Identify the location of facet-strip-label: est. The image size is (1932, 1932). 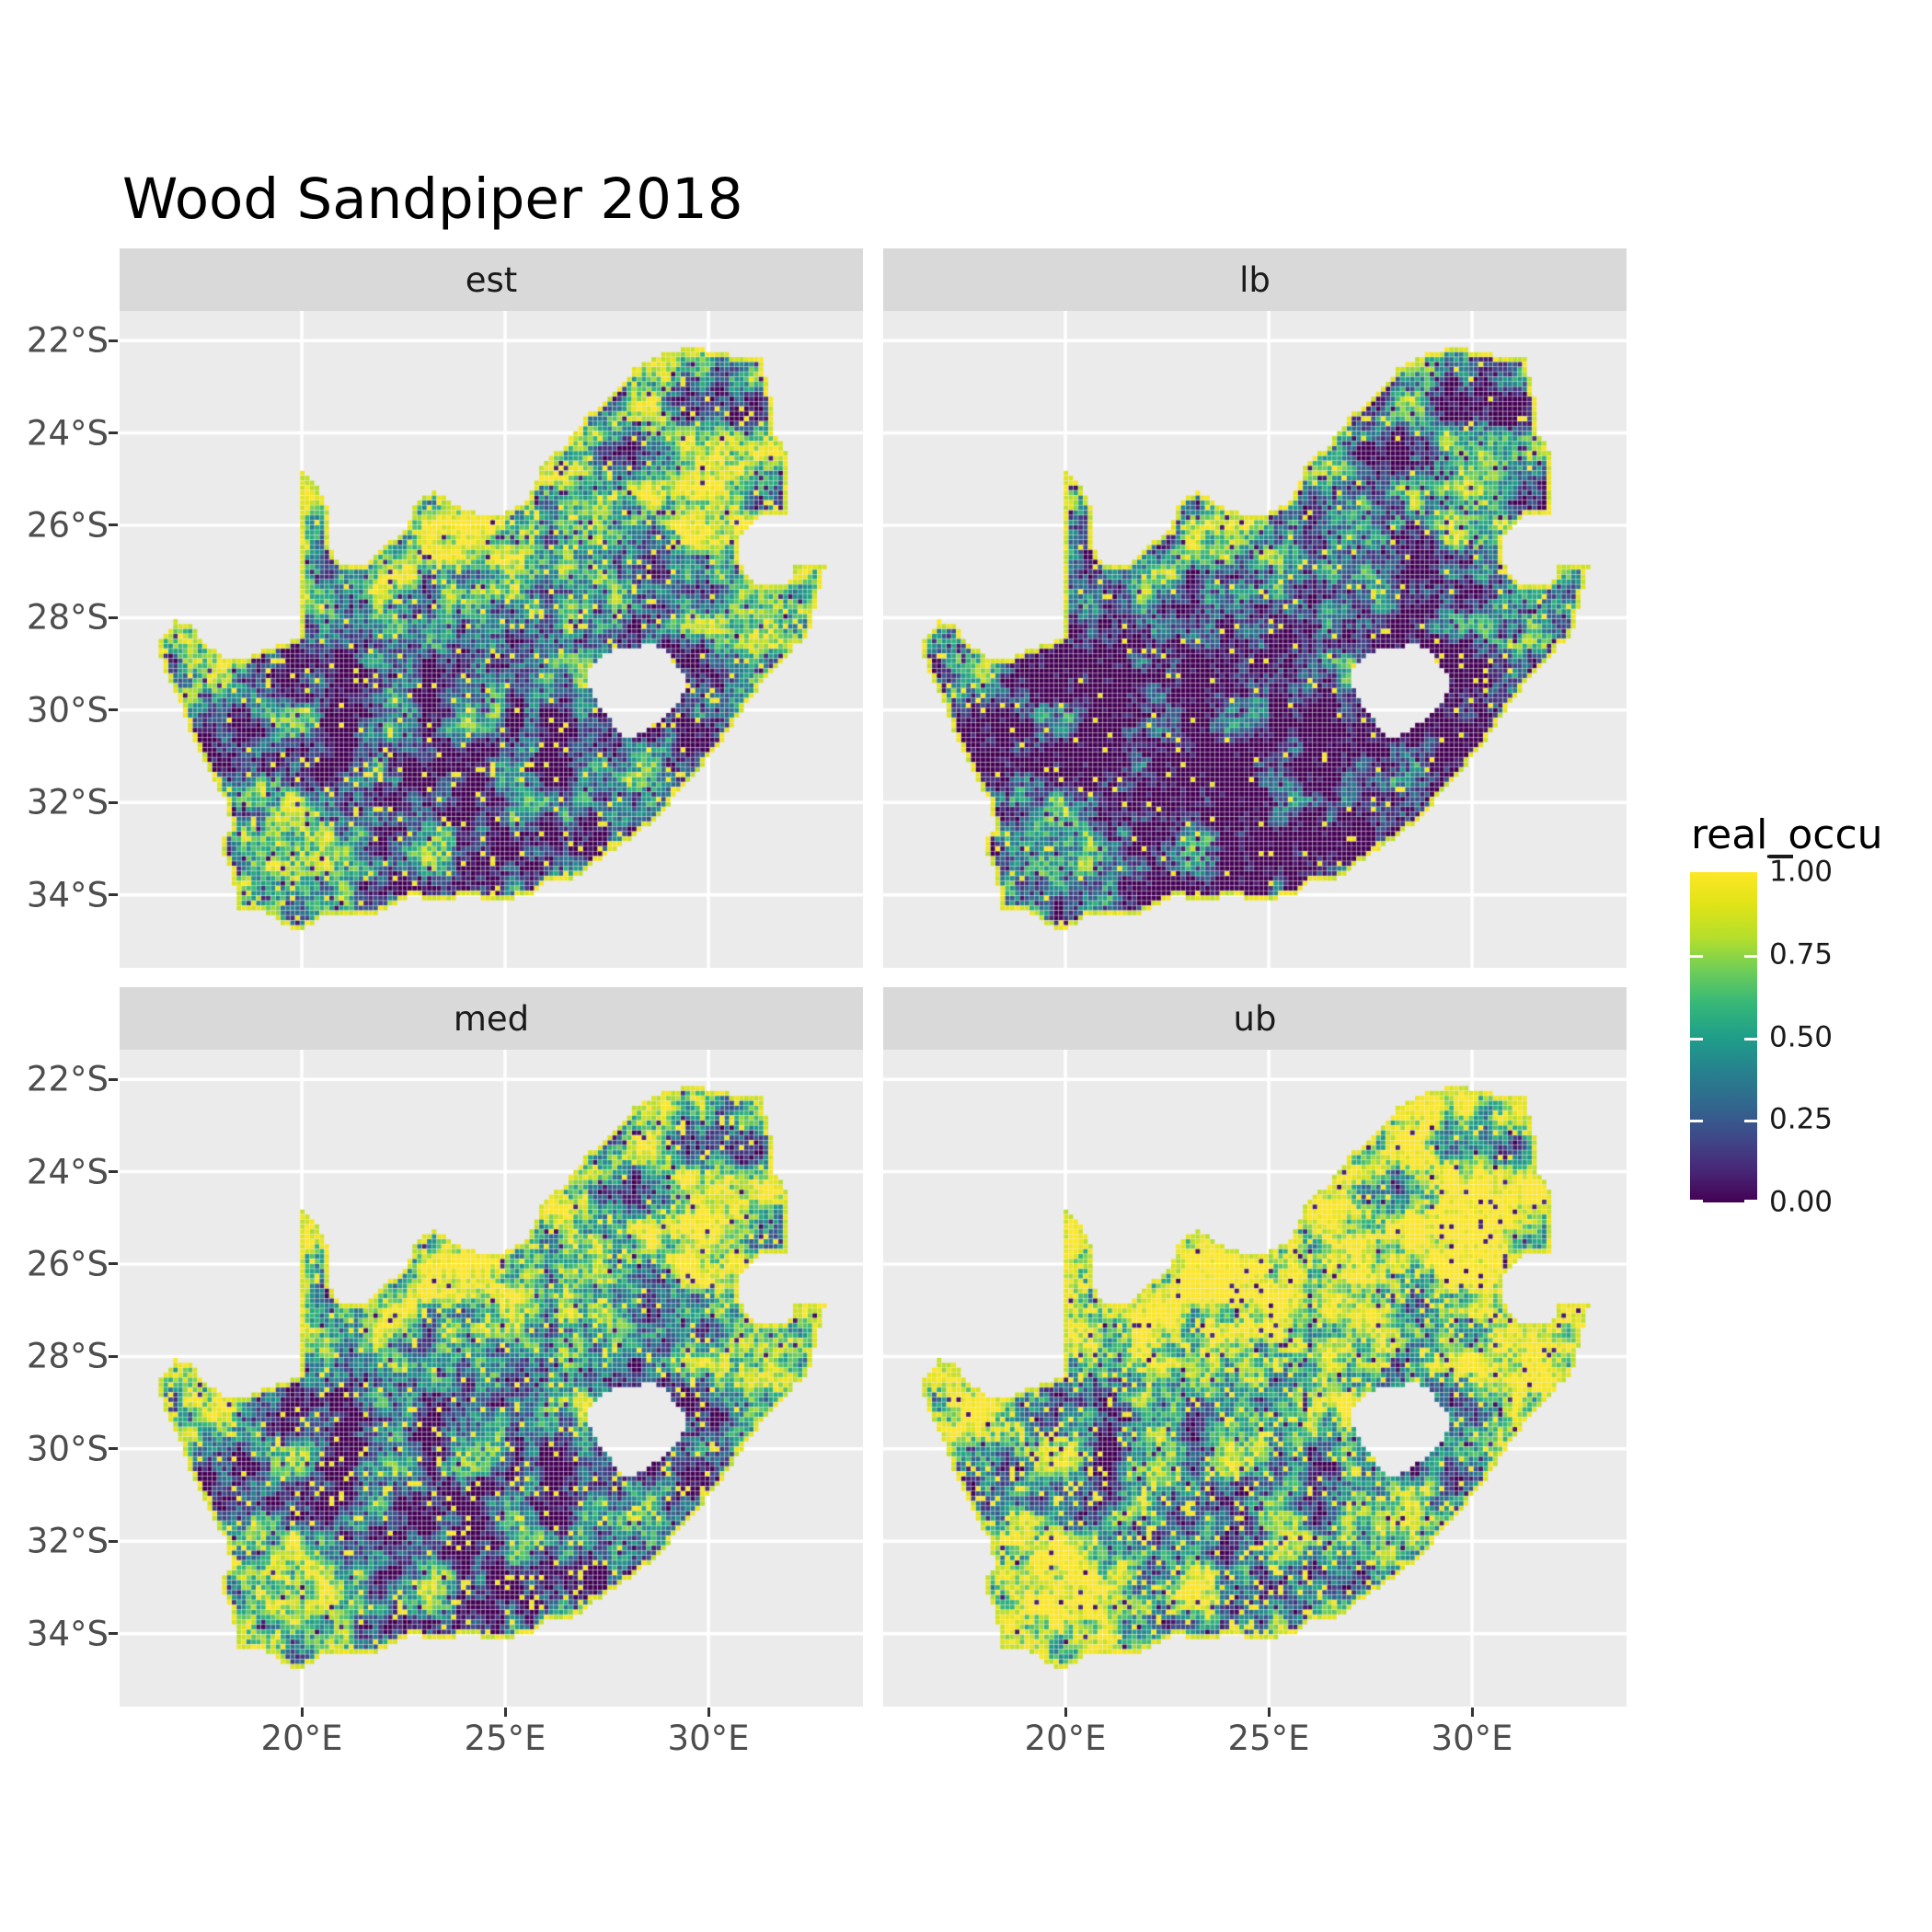
(492, 279).